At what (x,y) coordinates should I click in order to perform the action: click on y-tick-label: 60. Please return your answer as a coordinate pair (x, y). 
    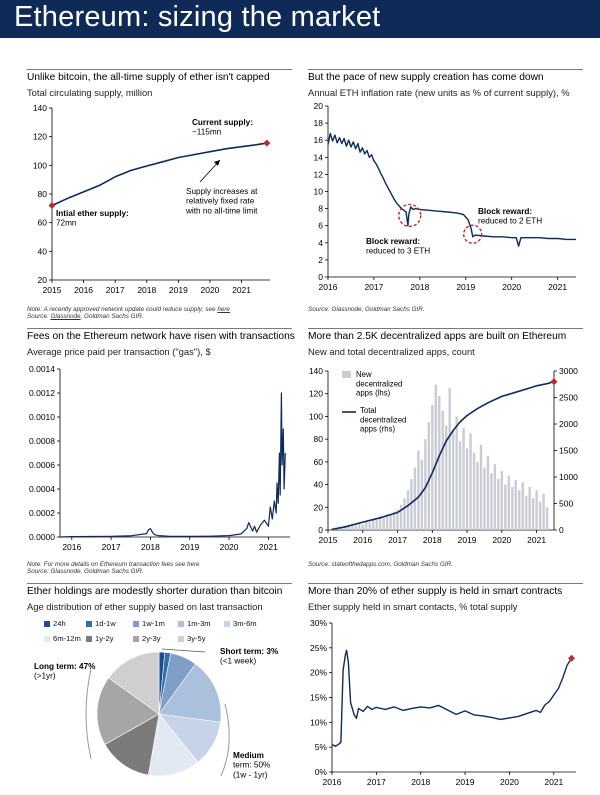
    Looking at the image, I should click on (319, 462).